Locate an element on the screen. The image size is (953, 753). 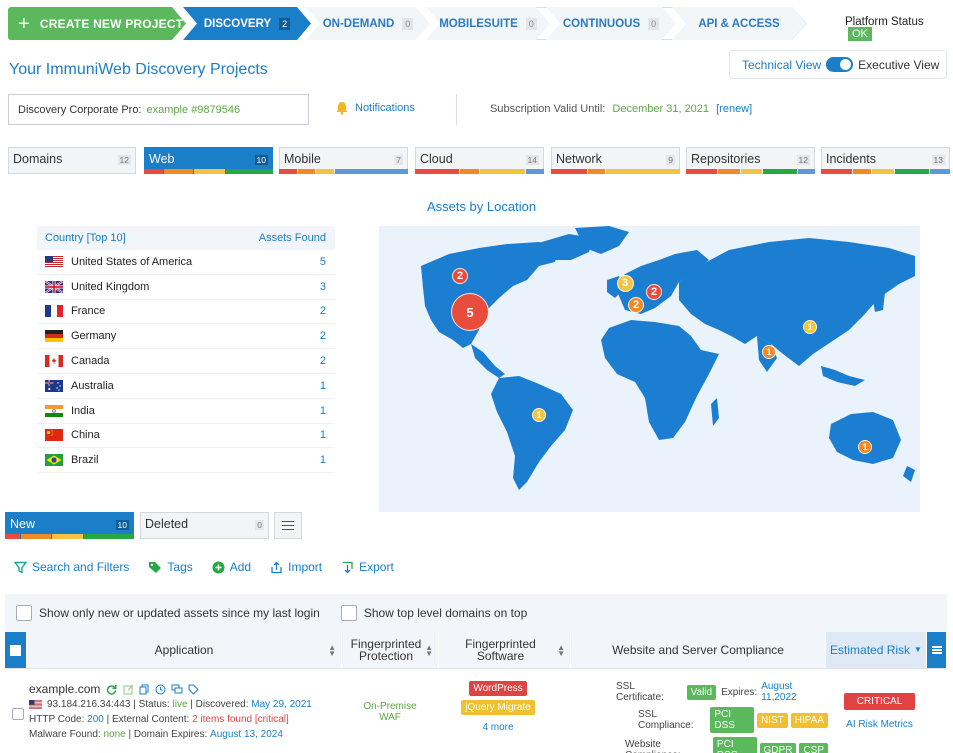
top-level-checkbox is located at coordinates (348, 613).